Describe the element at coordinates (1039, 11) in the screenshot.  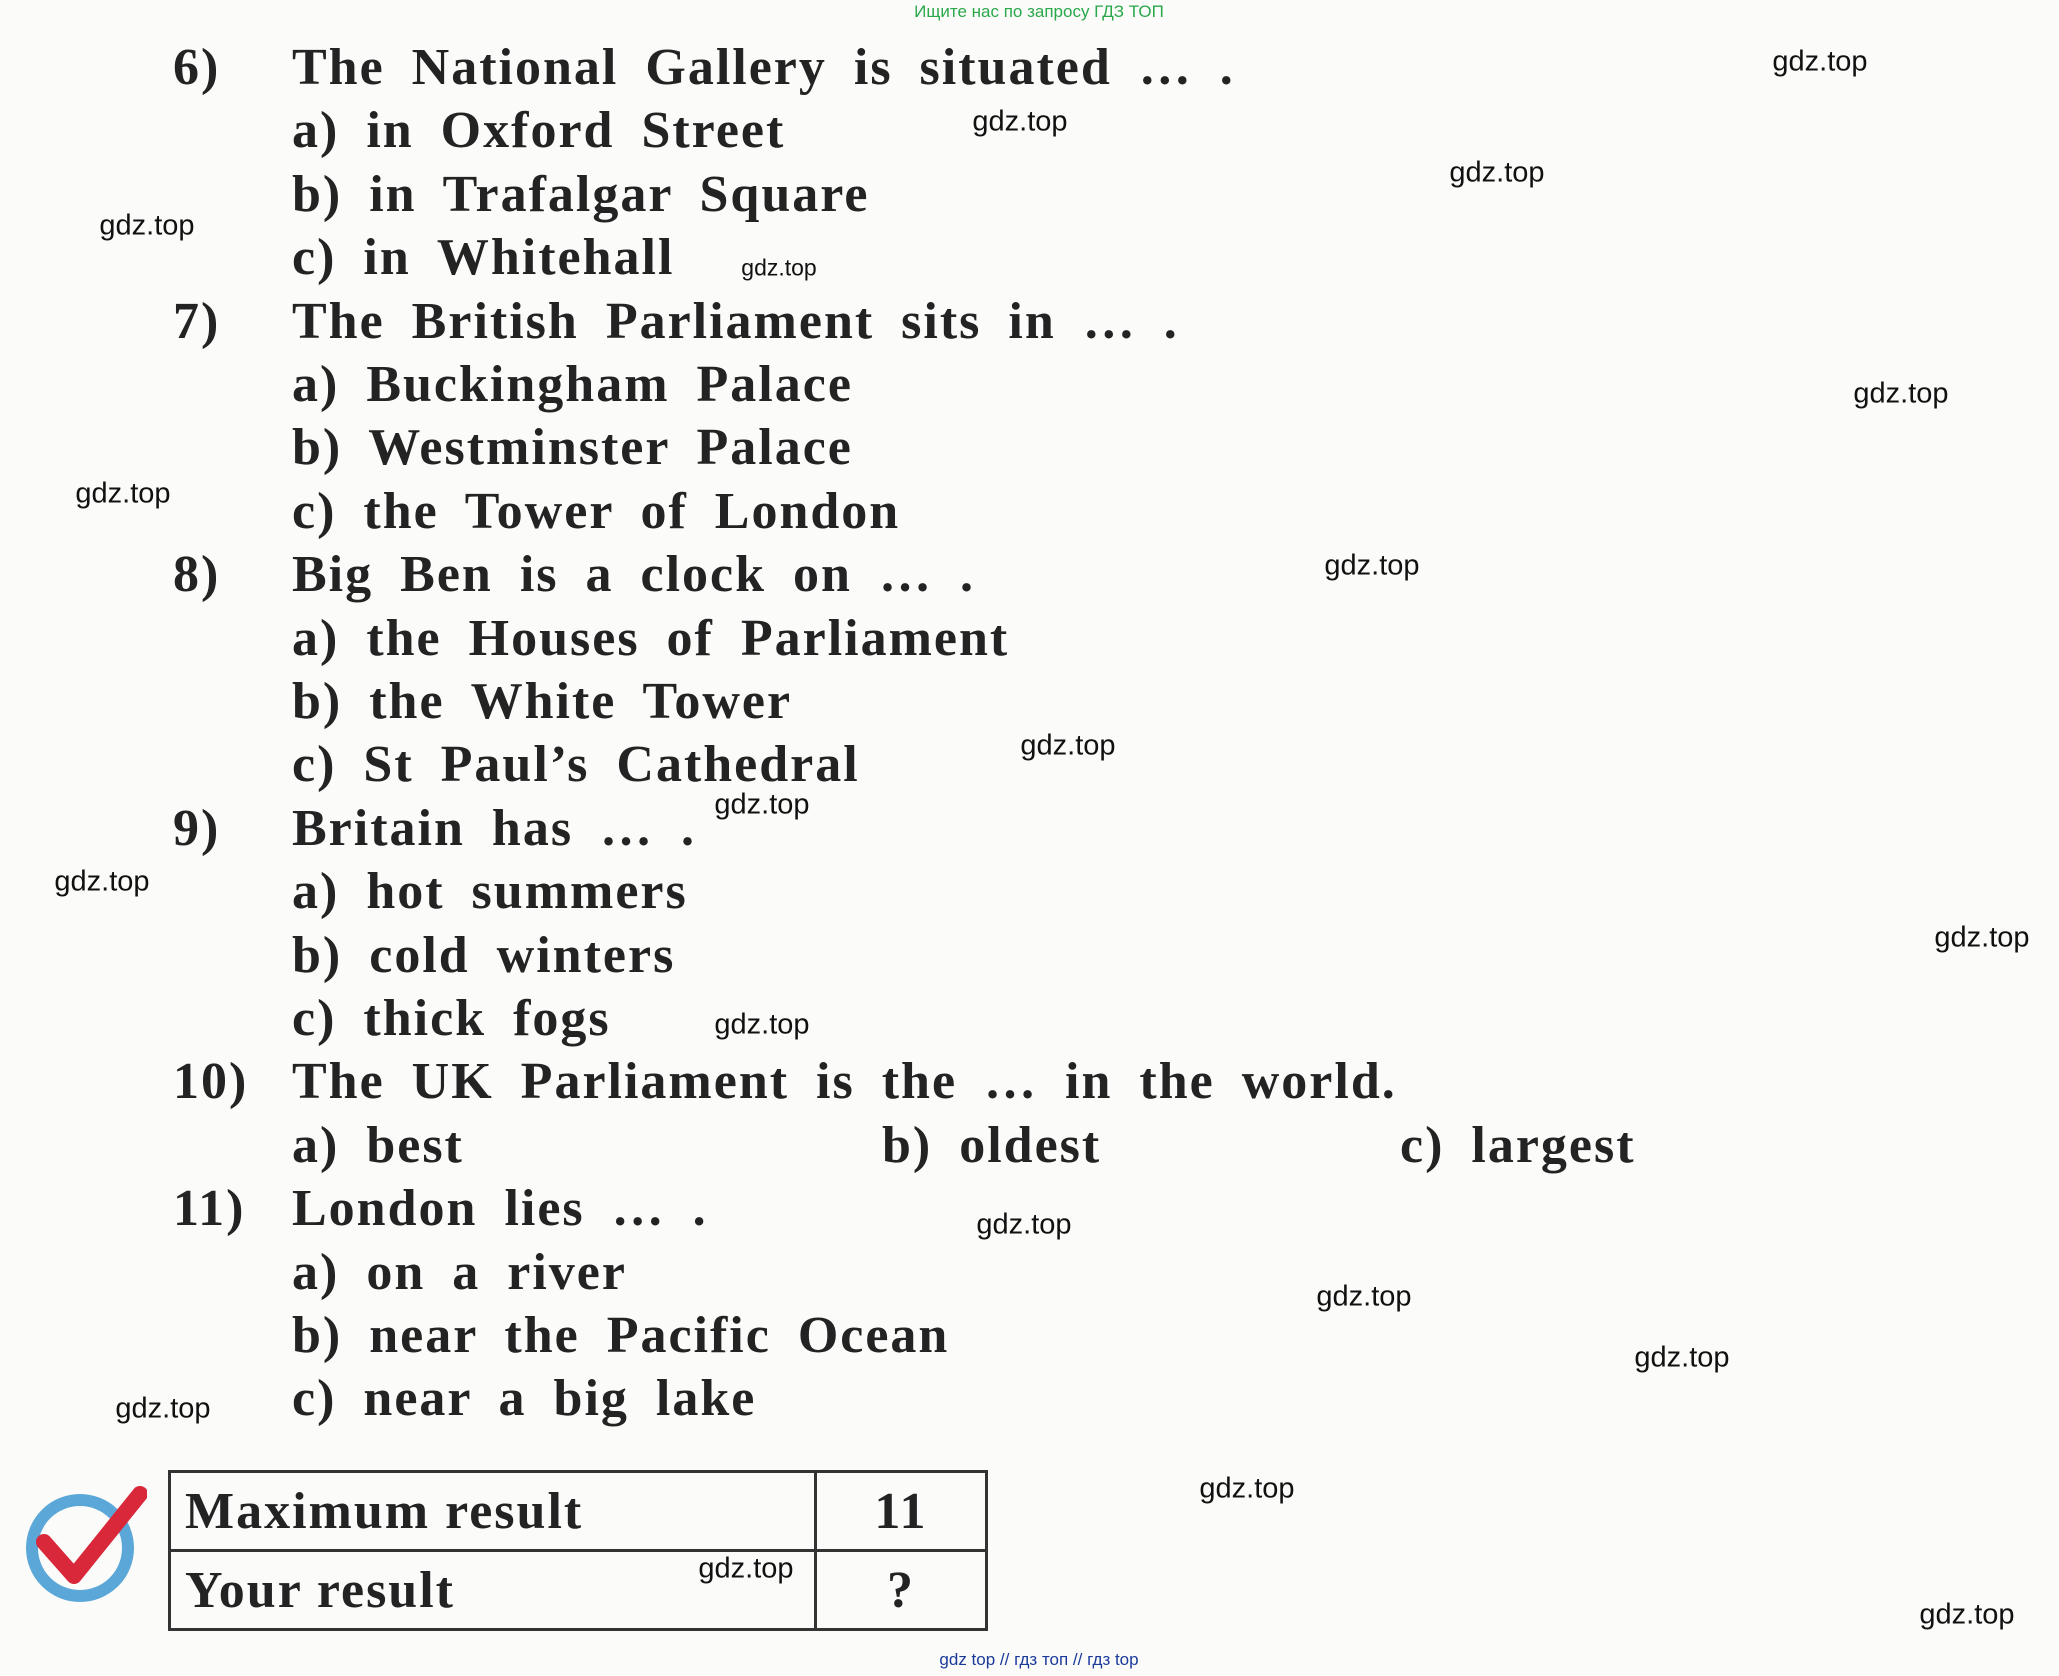
I see `header-note: Ищите нас по запросу ГДЗ ТОП` at that location.